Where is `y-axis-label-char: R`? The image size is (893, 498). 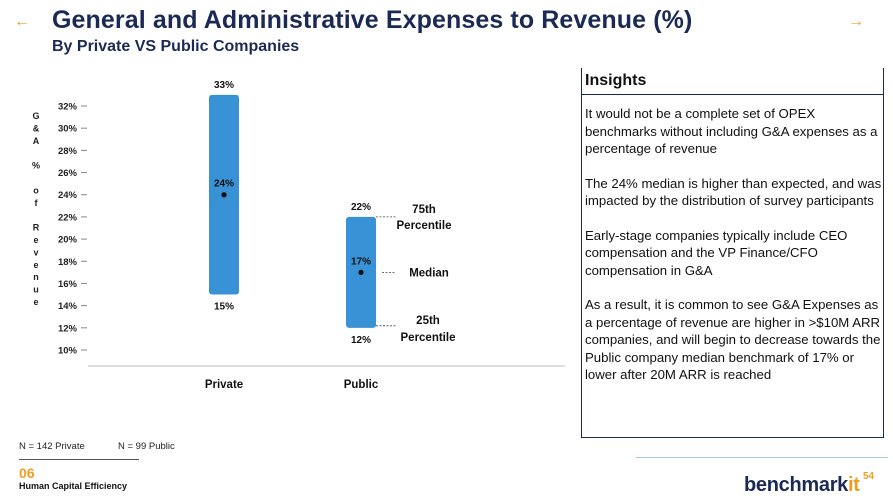
y-axis-label-char: R is located at coordinates (36, 228).